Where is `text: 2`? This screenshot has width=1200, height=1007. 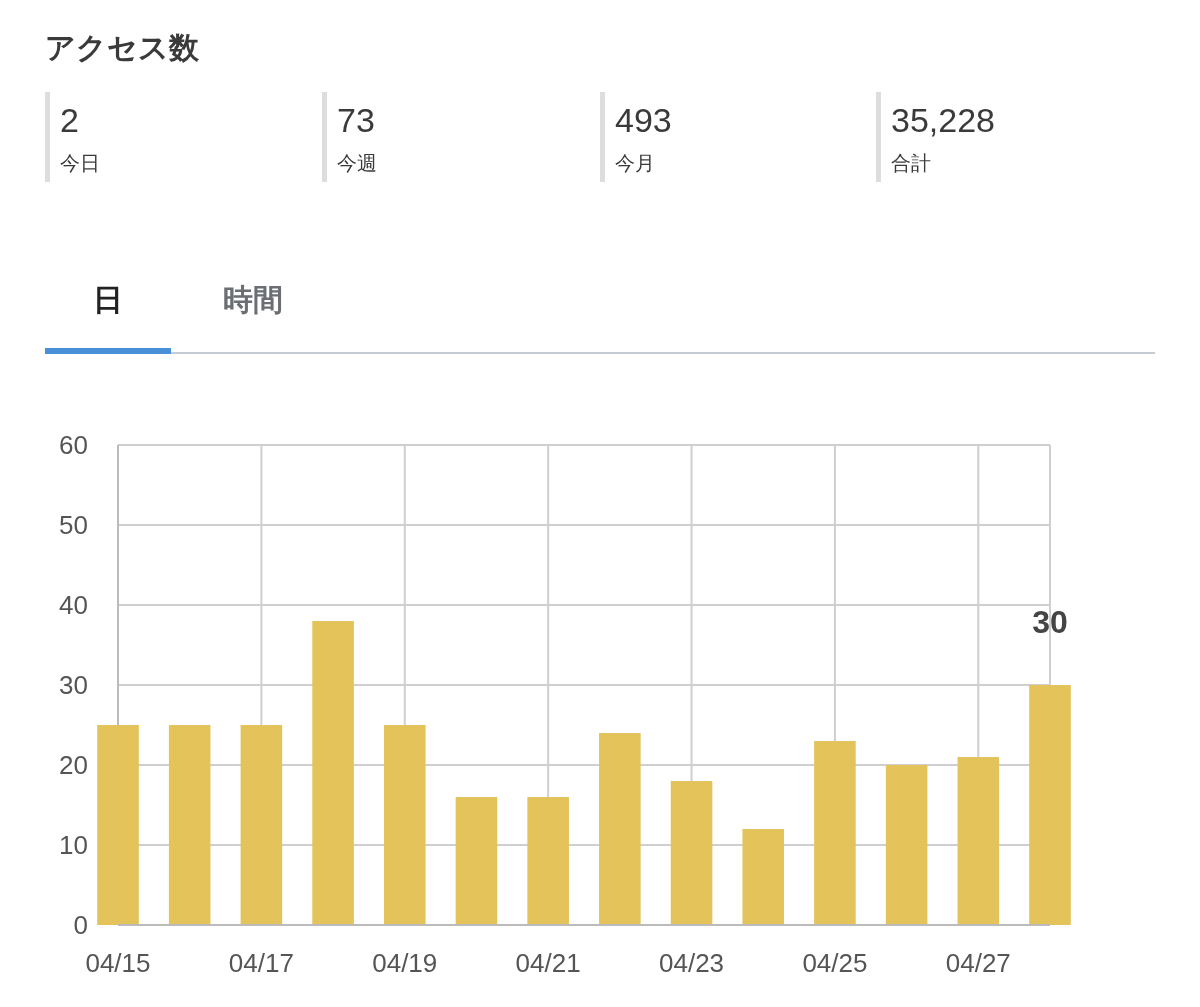
text: 2 is located at coordinates (69, 120).